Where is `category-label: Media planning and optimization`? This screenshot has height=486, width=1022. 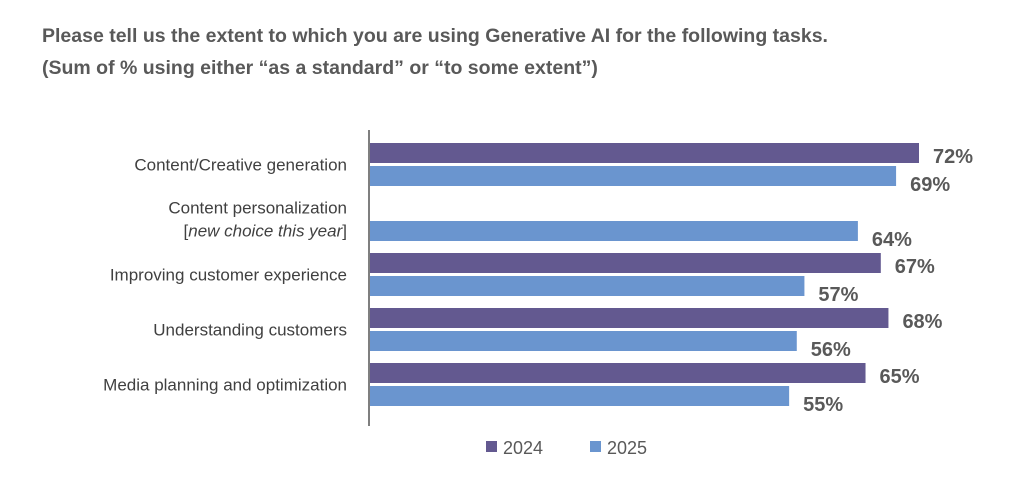 category-label: Media planning and optimization is located at coordinates (225, 385).